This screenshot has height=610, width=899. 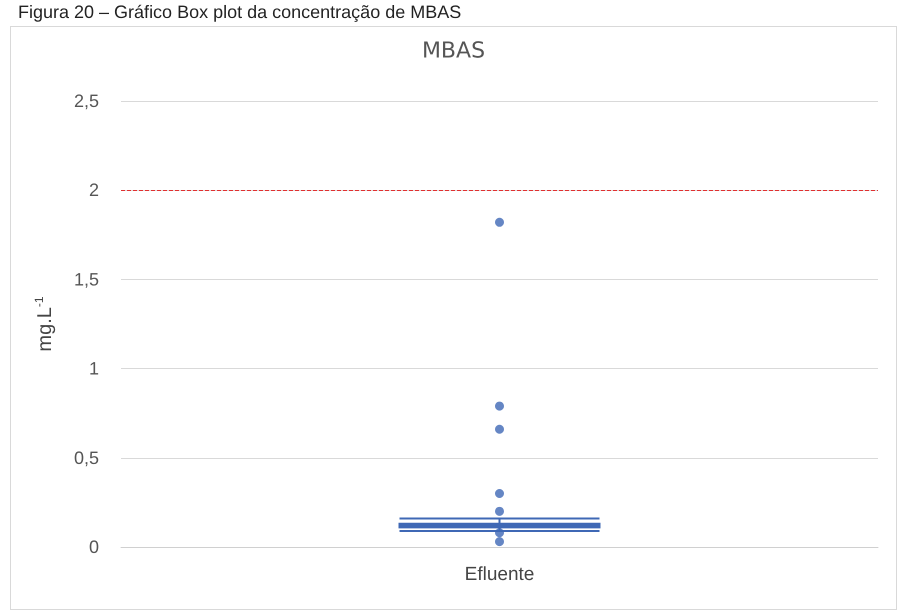 I want to click on y-tick-label: 0, so click(x=93, y=547).